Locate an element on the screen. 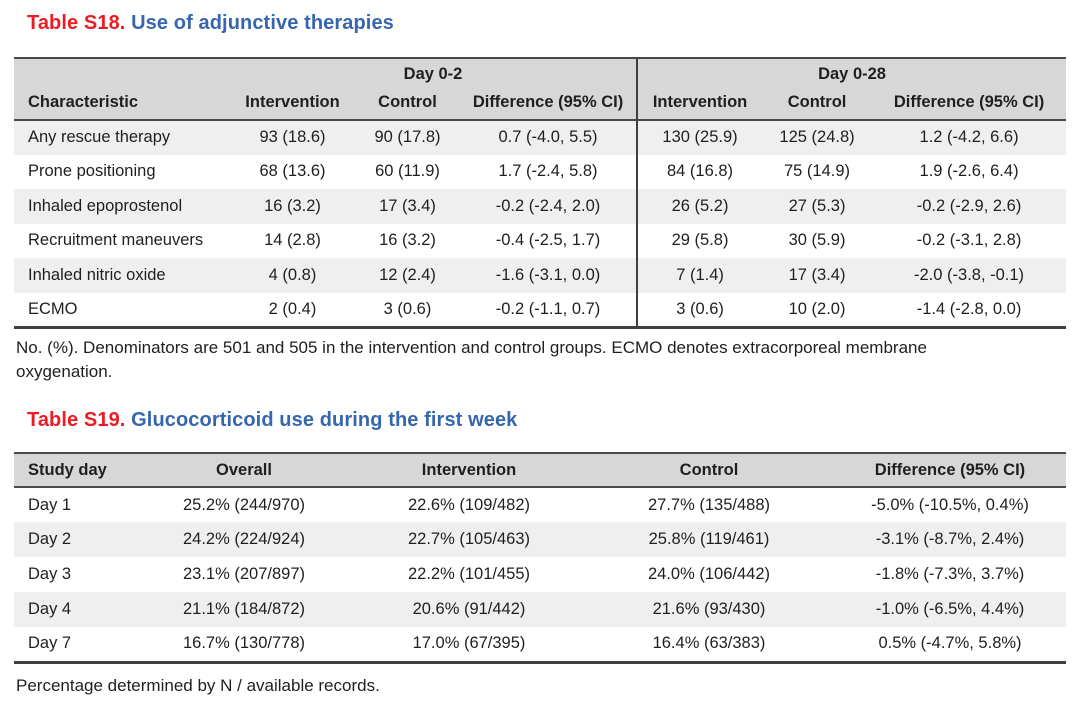 The width and height of the screenshot is (1080, 714). value-cell: -1.8% (-7.3%, 3.7%) is located at coordinates (950, 574).